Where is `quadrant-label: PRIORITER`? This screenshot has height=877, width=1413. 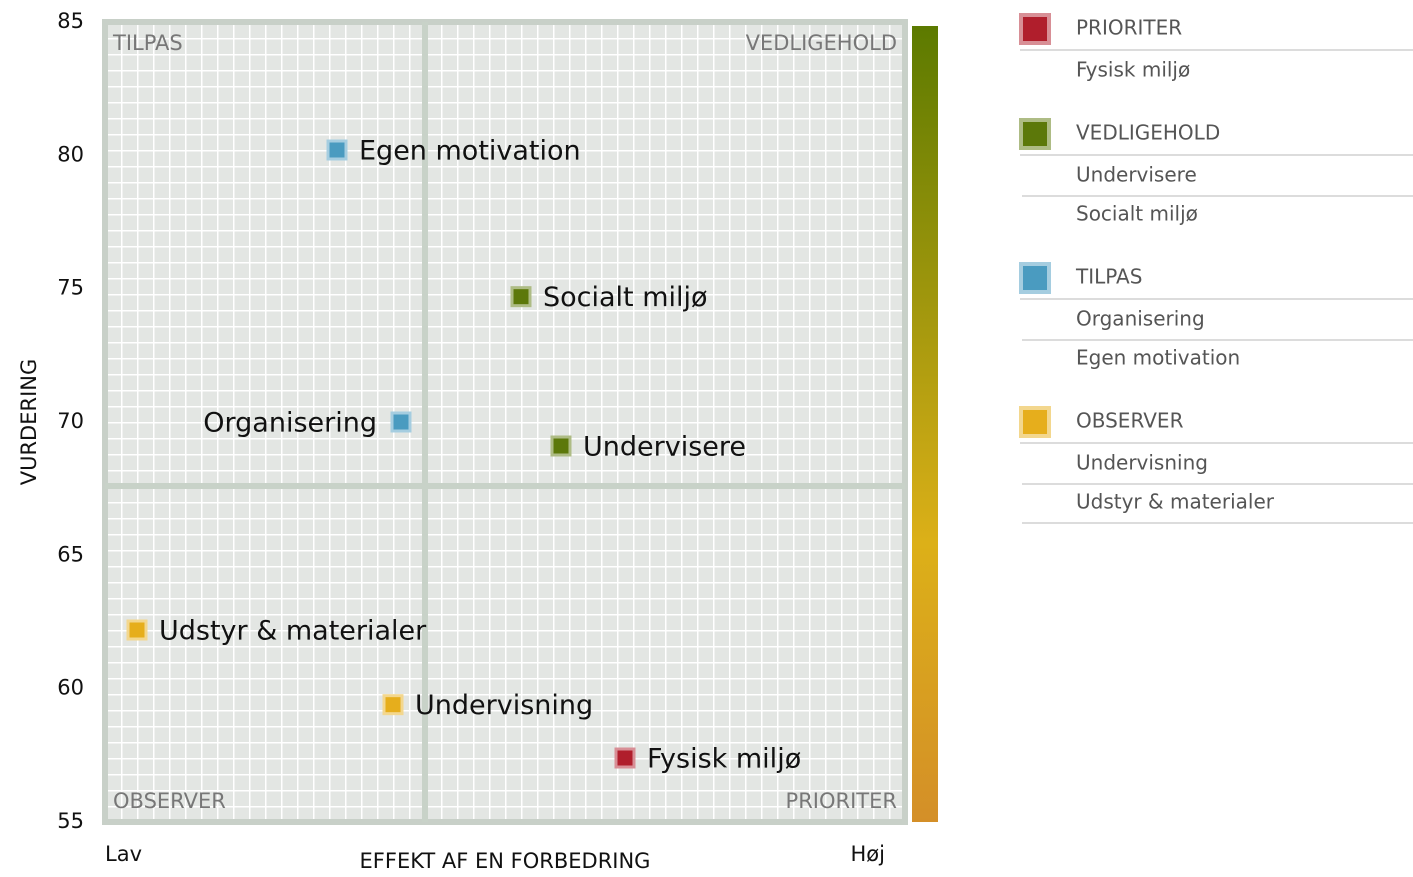
quadrant-label: PRIORITER is located at coordinates (841, 801).